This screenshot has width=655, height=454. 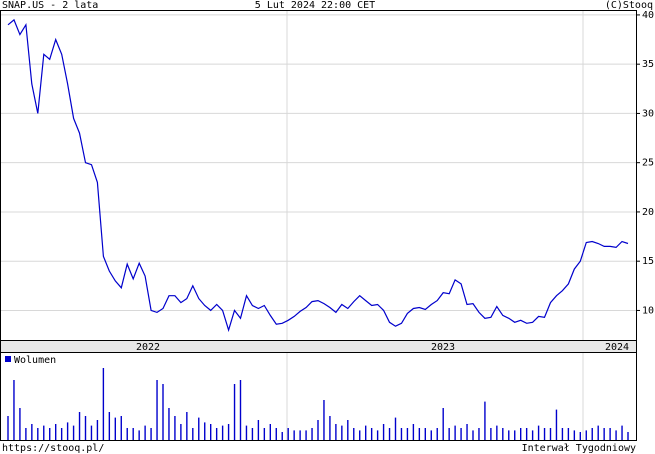 What do you see at coordinates (648, 261) in the screenshot?
I see `y-tick-label: 15` at bounding box center [648, 261].